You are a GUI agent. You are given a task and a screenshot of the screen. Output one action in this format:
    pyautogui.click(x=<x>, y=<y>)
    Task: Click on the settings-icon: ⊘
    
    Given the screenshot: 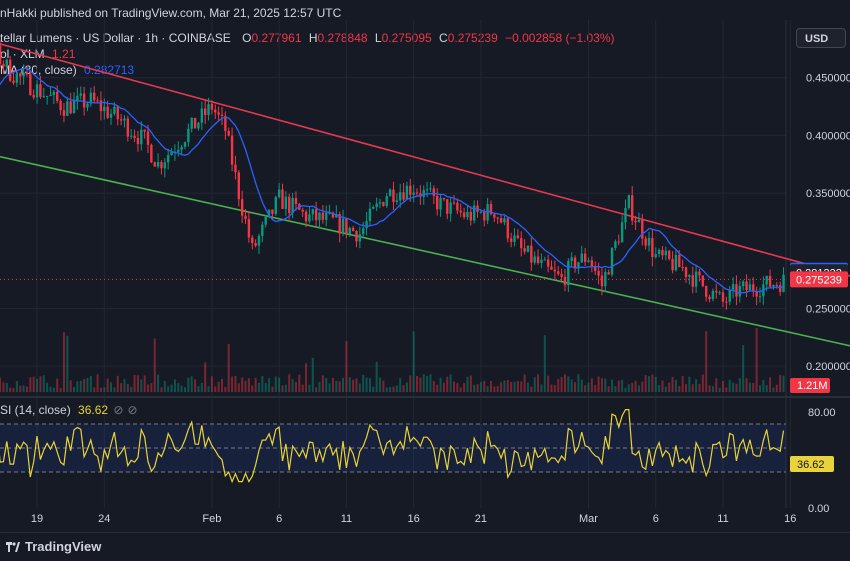 What is the action you would take?
    pyautogui.click(x=132, y=410)
    